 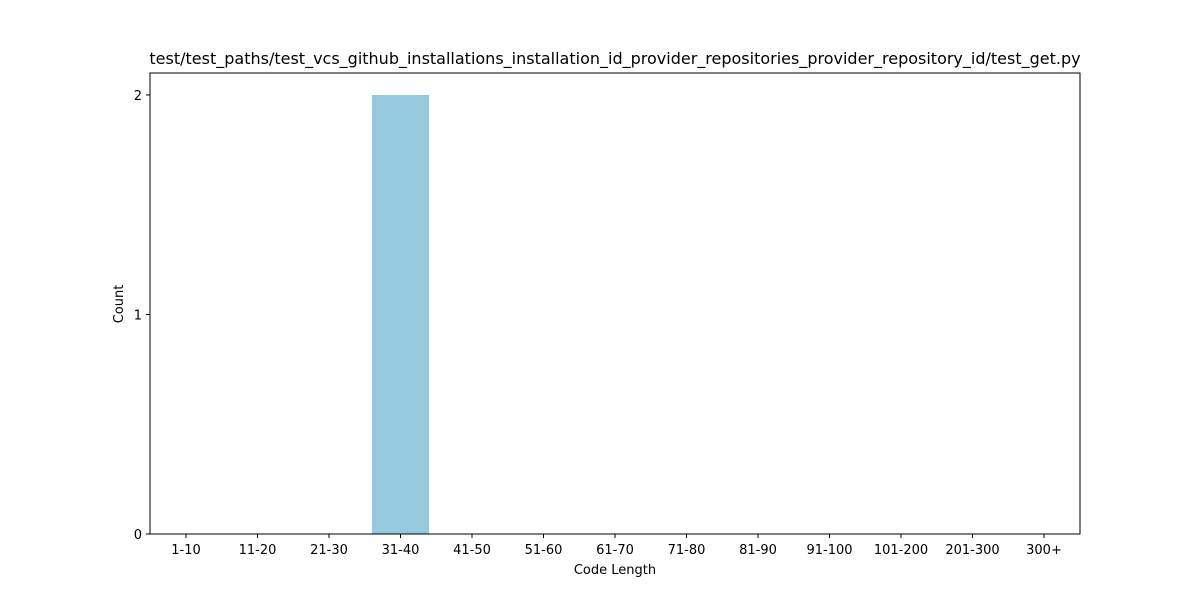 What do you see at coordinates (472, 550) in the screenshot?
I see `x-tick-label: 41-50` at bounding box center [472, 550].